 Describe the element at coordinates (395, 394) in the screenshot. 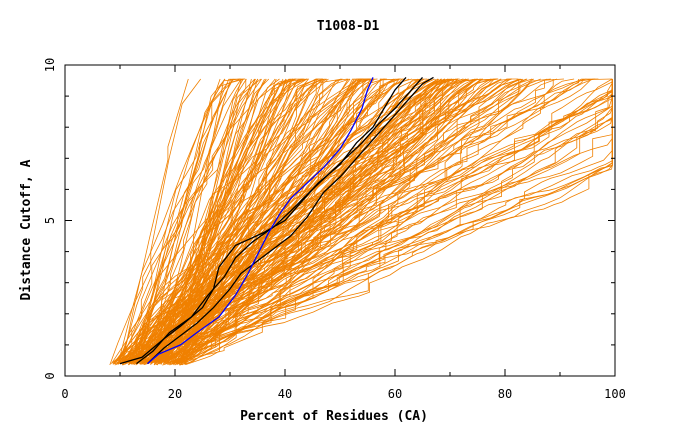

I see `x-tick-label: 60` at that location.